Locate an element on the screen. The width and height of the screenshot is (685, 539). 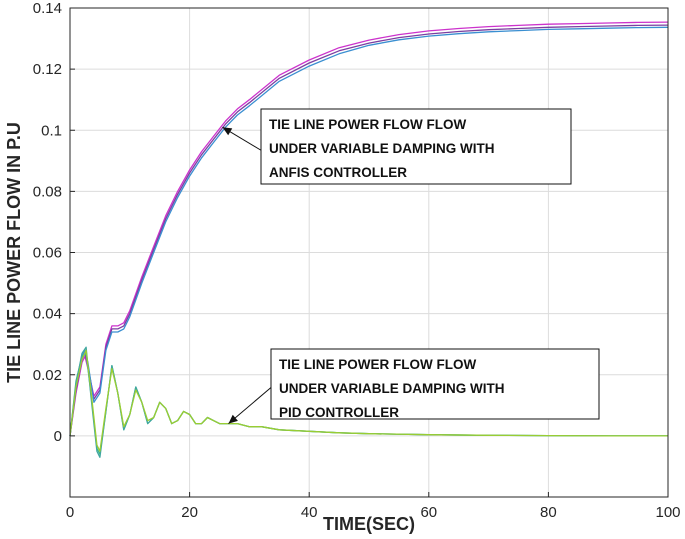
annotation-anfis-line-2: UNDER VARIABLE DAMPING WITH is located at coordinates (382, 148).